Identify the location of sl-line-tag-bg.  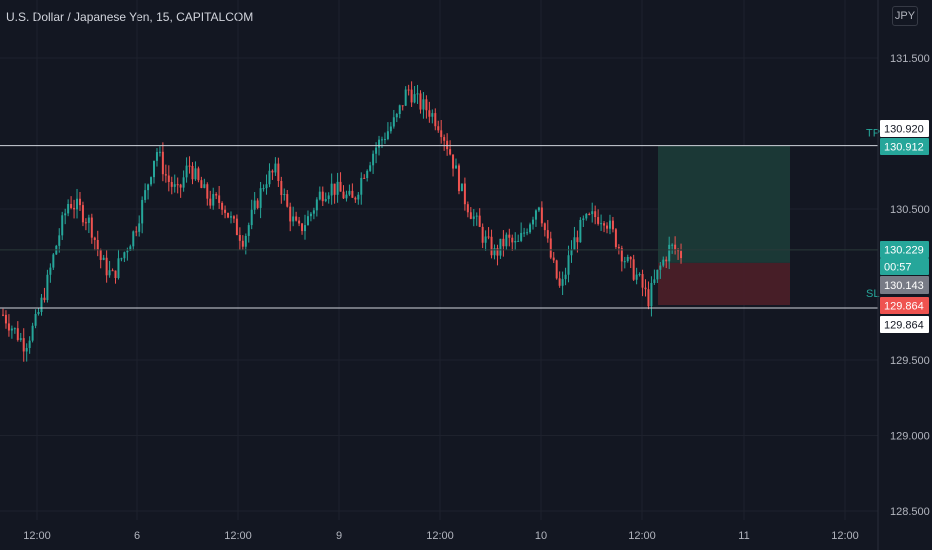
(904, 324).